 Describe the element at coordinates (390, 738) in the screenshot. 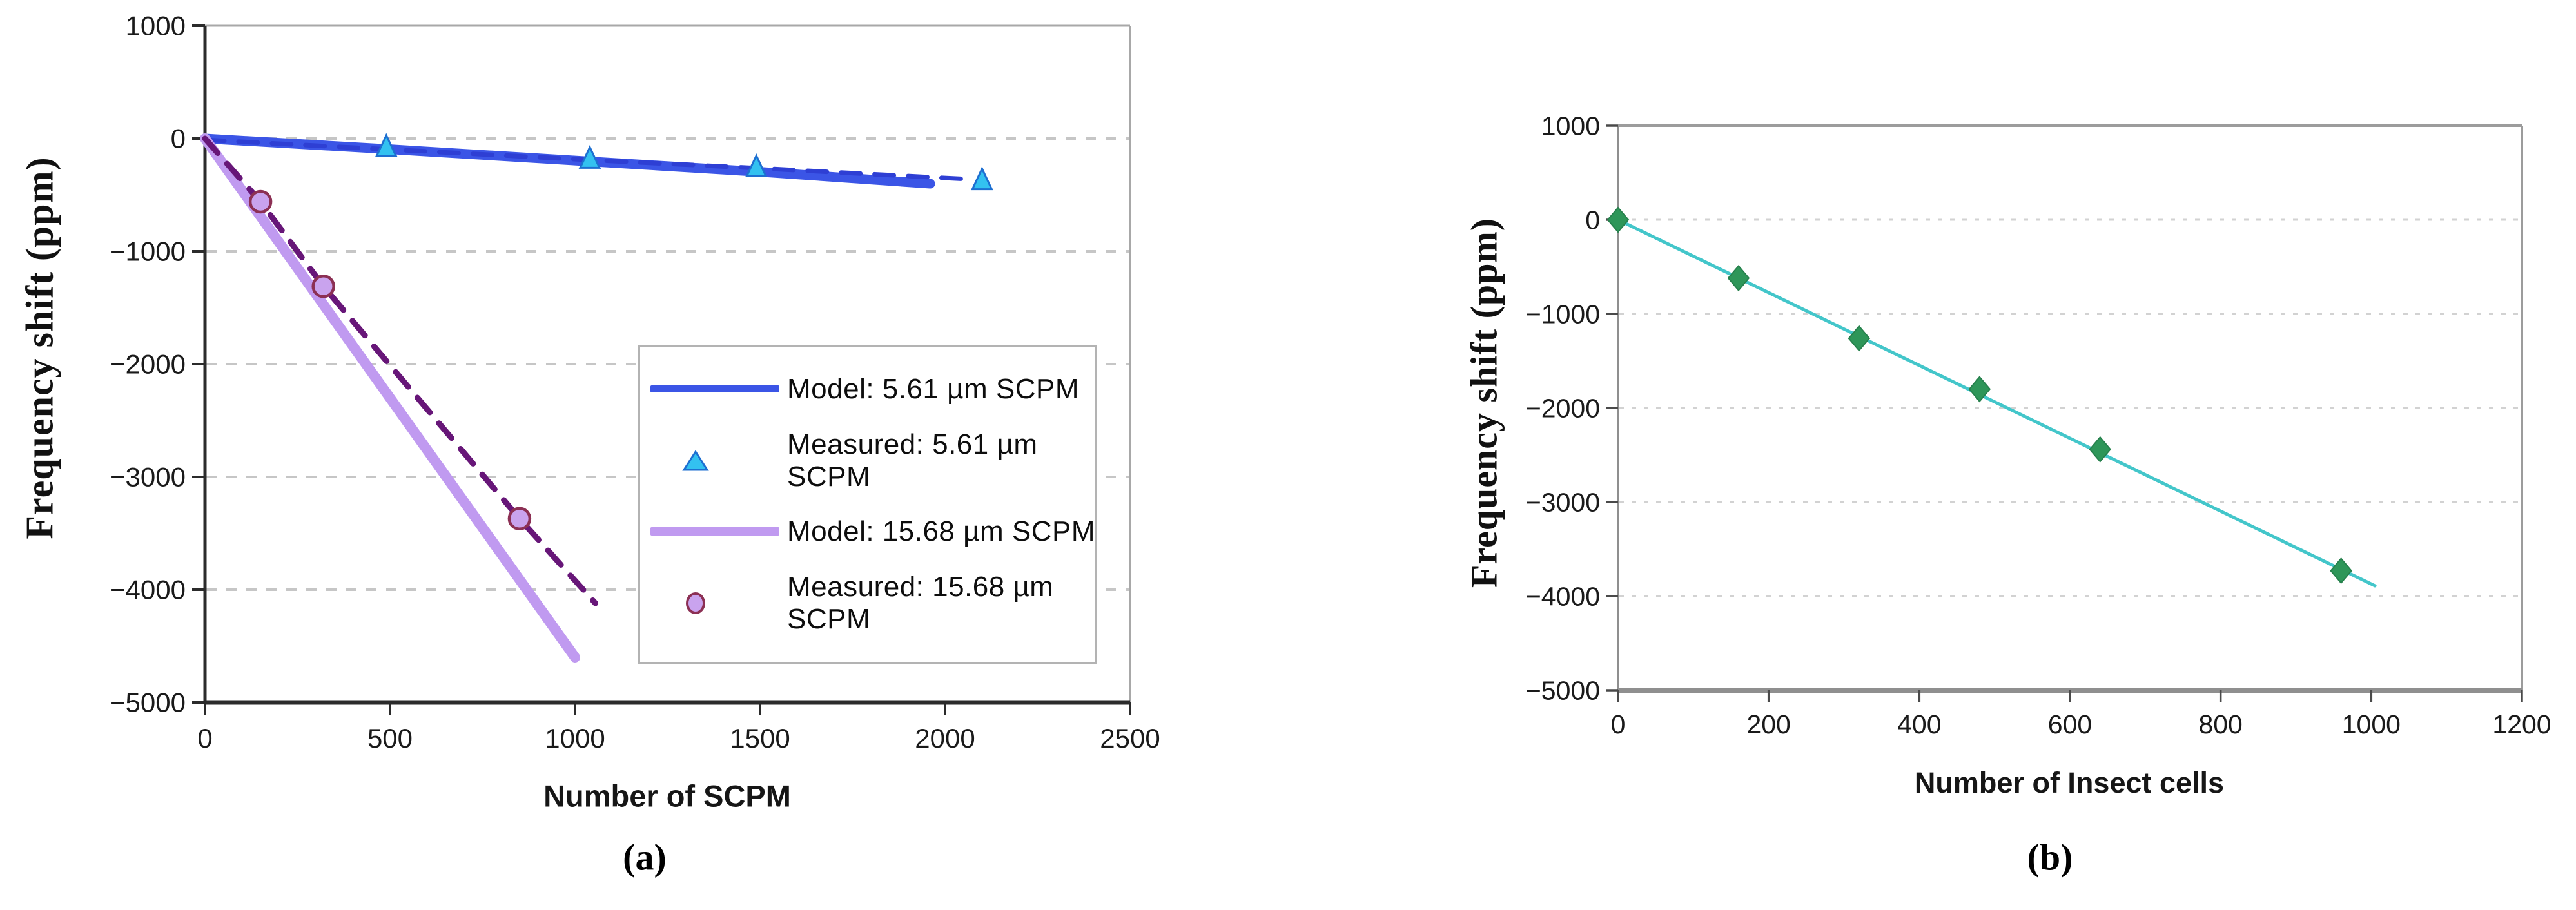

I see `x-tick-label-a: 500` at that location.